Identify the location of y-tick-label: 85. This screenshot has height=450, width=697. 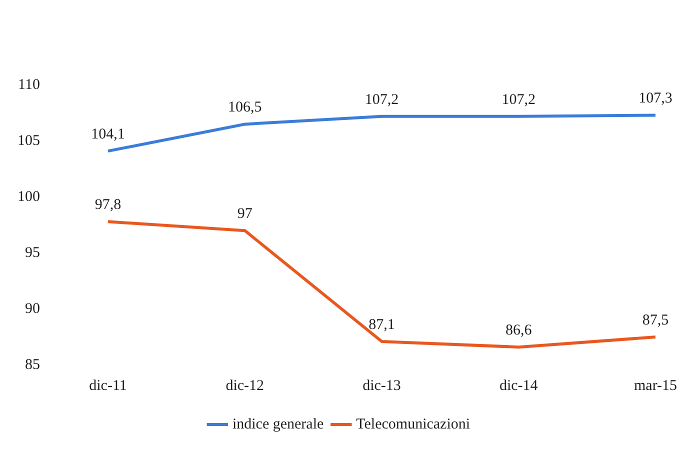
(32, 364).